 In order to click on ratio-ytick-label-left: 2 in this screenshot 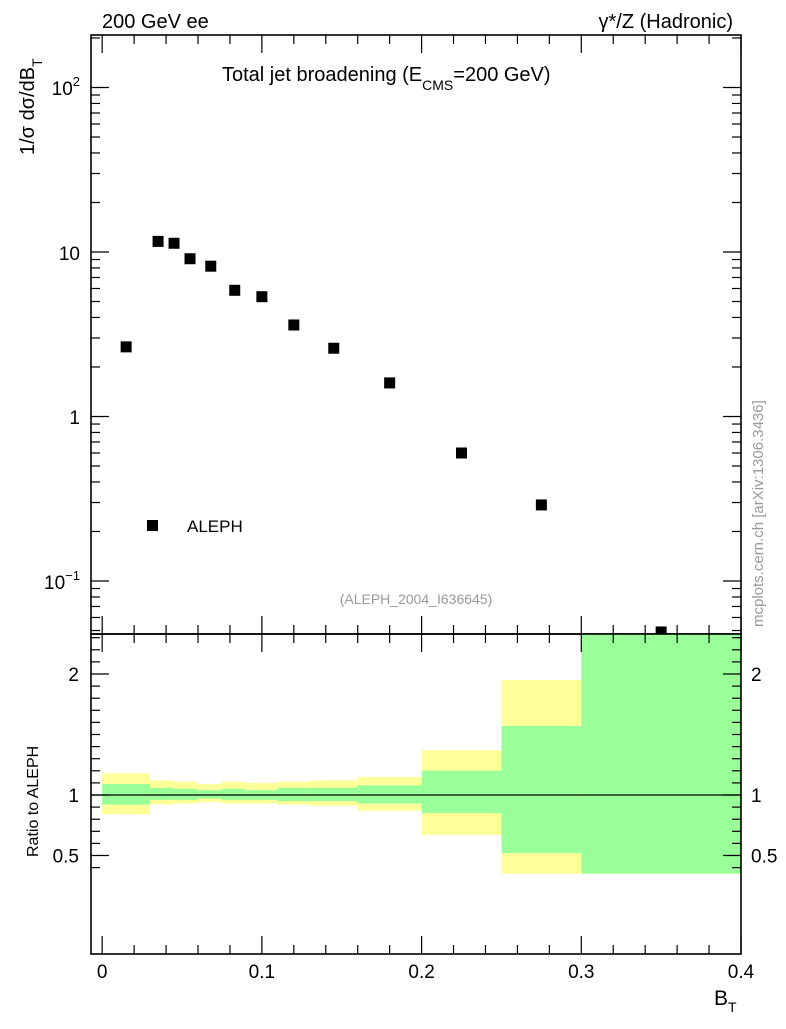, I will do `click(73, 675)`.